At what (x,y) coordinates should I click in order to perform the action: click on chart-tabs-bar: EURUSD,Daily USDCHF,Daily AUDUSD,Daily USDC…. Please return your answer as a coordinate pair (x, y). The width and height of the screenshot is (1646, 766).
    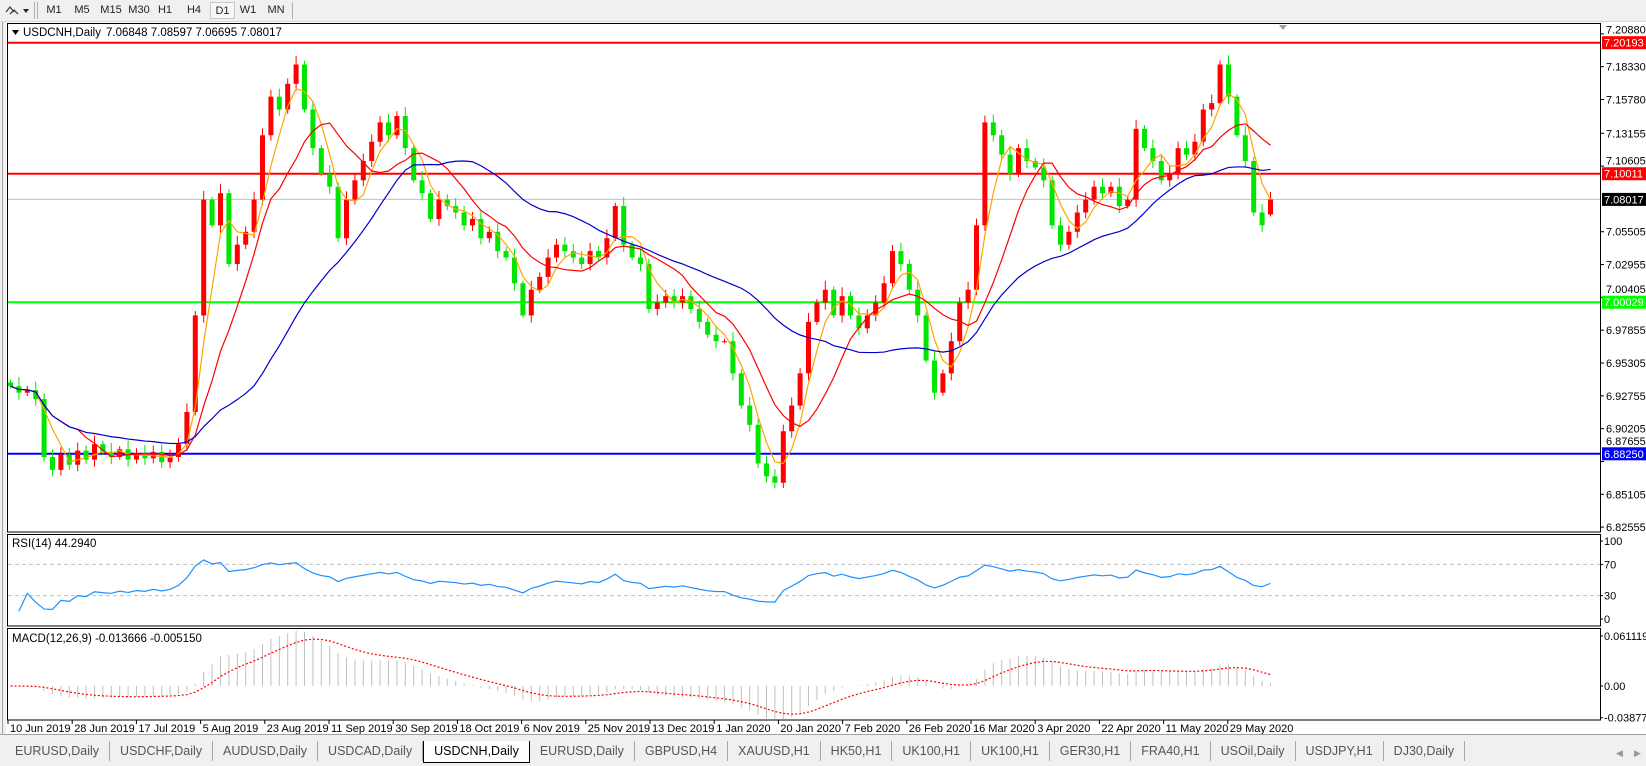
    Looking at the image, I should click on (823, 750).